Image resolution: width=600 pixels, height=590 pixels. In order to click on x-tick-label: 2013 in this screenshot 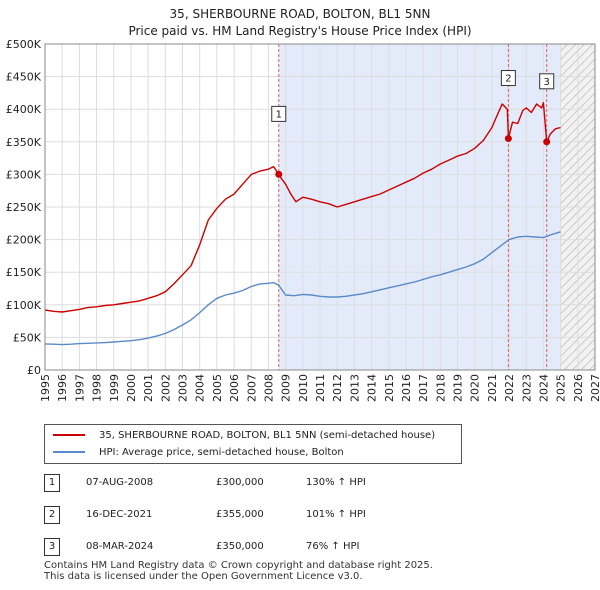, I will do `click(354, 388)`.